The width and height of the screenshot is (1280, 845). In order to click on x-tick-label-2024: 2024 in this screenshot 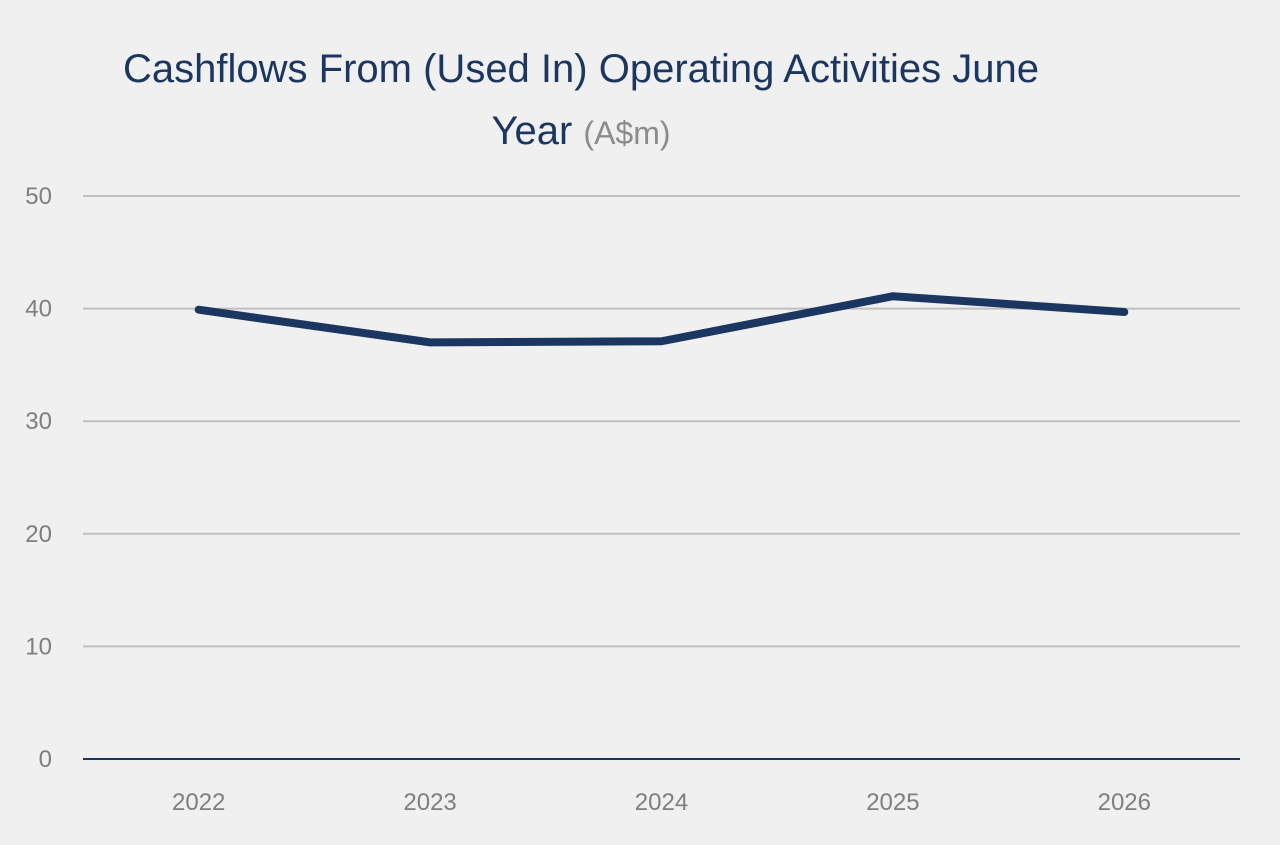, I will do `click(661, 802)`.